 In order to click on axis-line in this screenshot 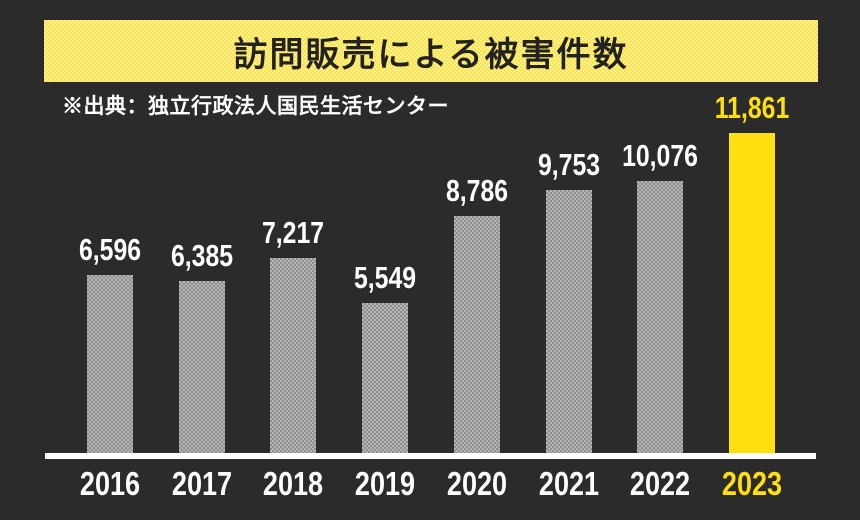, I will do `click(430, 456)`.